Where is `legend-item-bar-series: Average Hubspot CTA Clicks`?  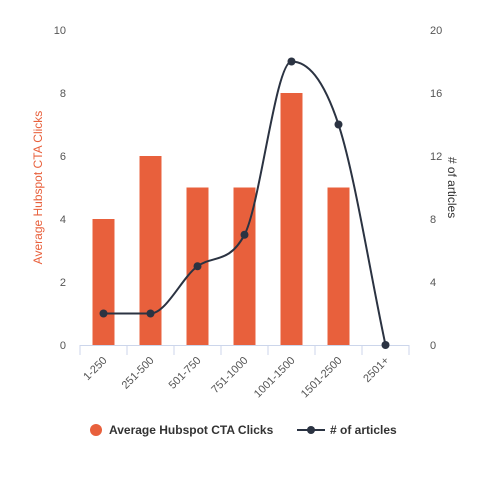
legend-item-bar-series: Average Hubspot CTA Clicks is located at coordinates (182, 430).